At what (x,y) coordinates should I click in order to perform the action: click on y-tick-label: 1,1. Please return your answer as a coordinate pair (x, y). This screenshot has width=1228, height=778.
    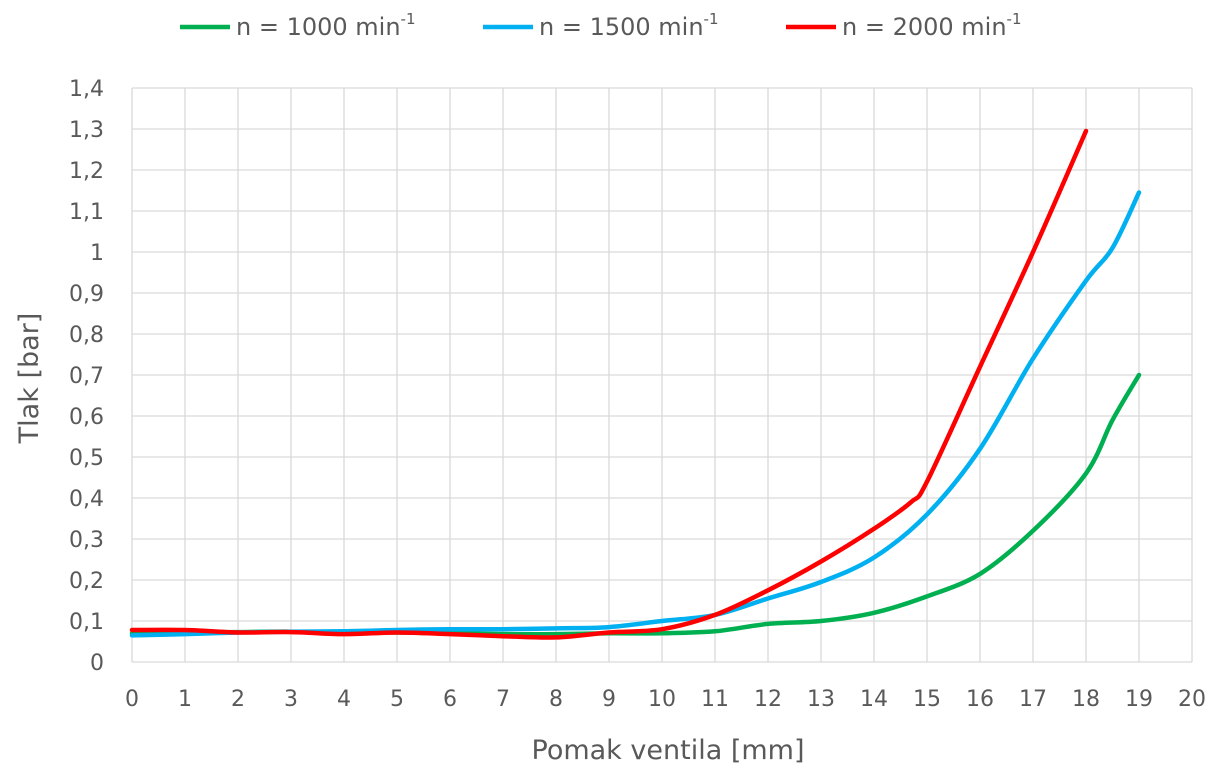
    Looking at the image, I should click on (86, 212).